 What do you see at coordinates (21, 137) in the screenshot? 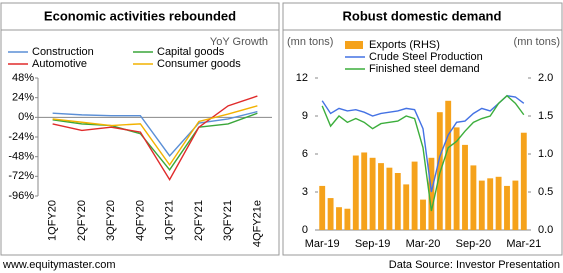
I see `y-tick-label: -24%` at bounding box center [21, 137].